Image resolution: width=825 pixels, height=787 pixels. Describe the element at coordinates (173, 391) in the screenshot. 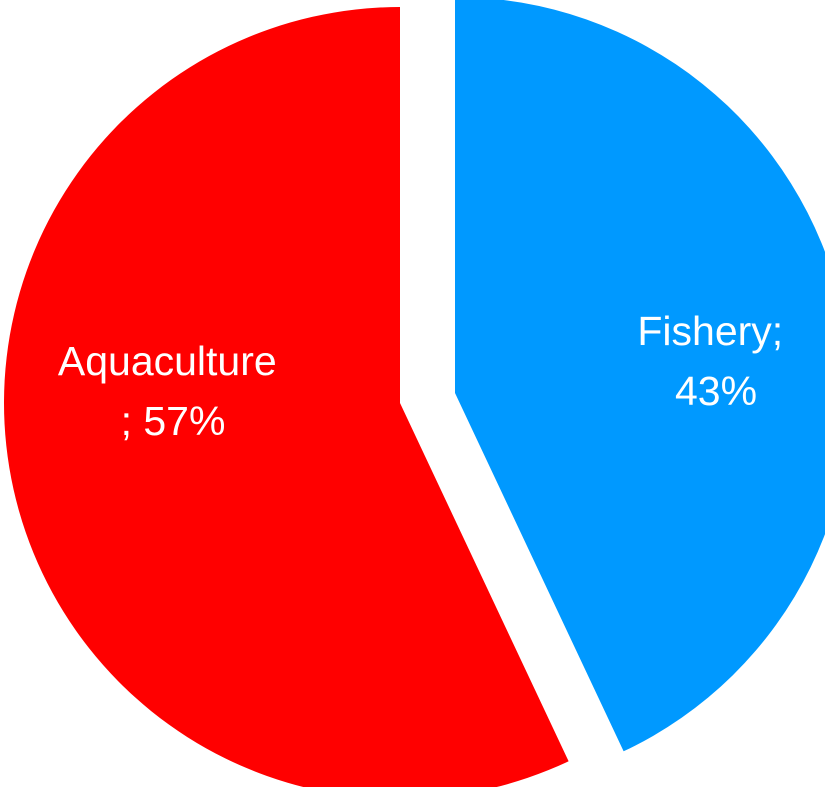

I see `pie-label-aquaculture: Aquaculture ; 57%` at that location.